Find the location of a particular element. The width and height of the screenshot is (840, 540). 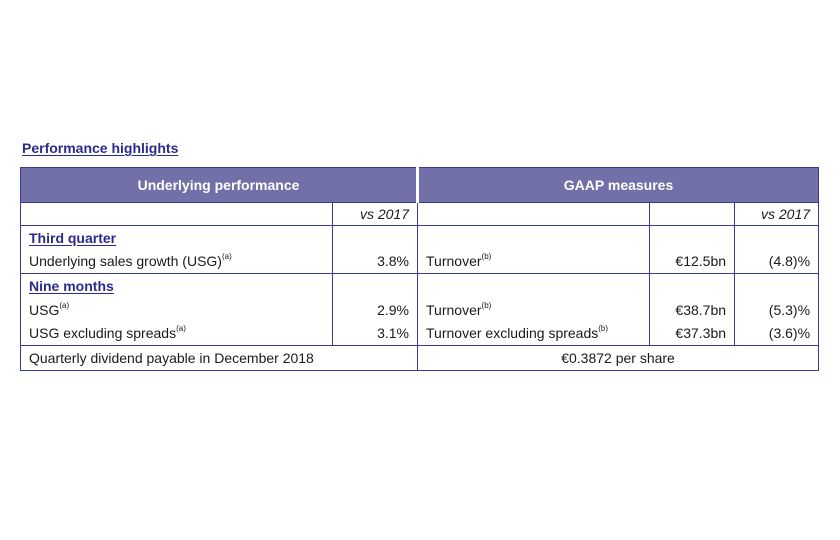

vs-2017-right: vs 2017 is located at coordinates (777, 214).